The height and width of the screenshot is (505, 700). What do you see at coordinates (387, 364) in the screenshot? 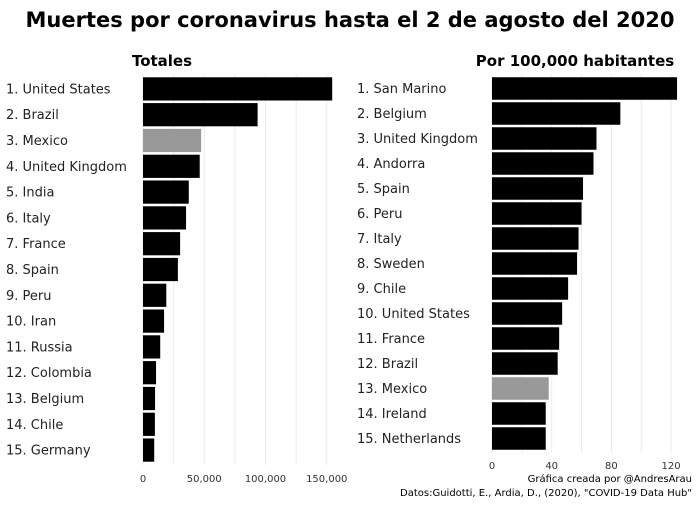
I see `category-label-per-100k: 12. Brazil` at bounding box center [387, 364].